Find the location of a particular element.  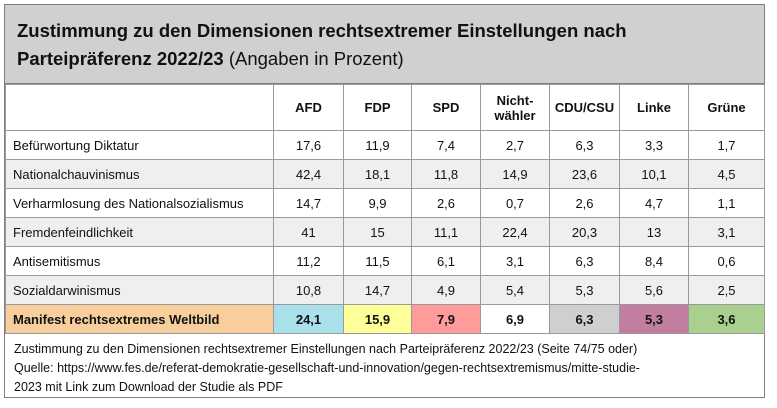

summary-cell: 6,3 is located at coordinates (584, 319).